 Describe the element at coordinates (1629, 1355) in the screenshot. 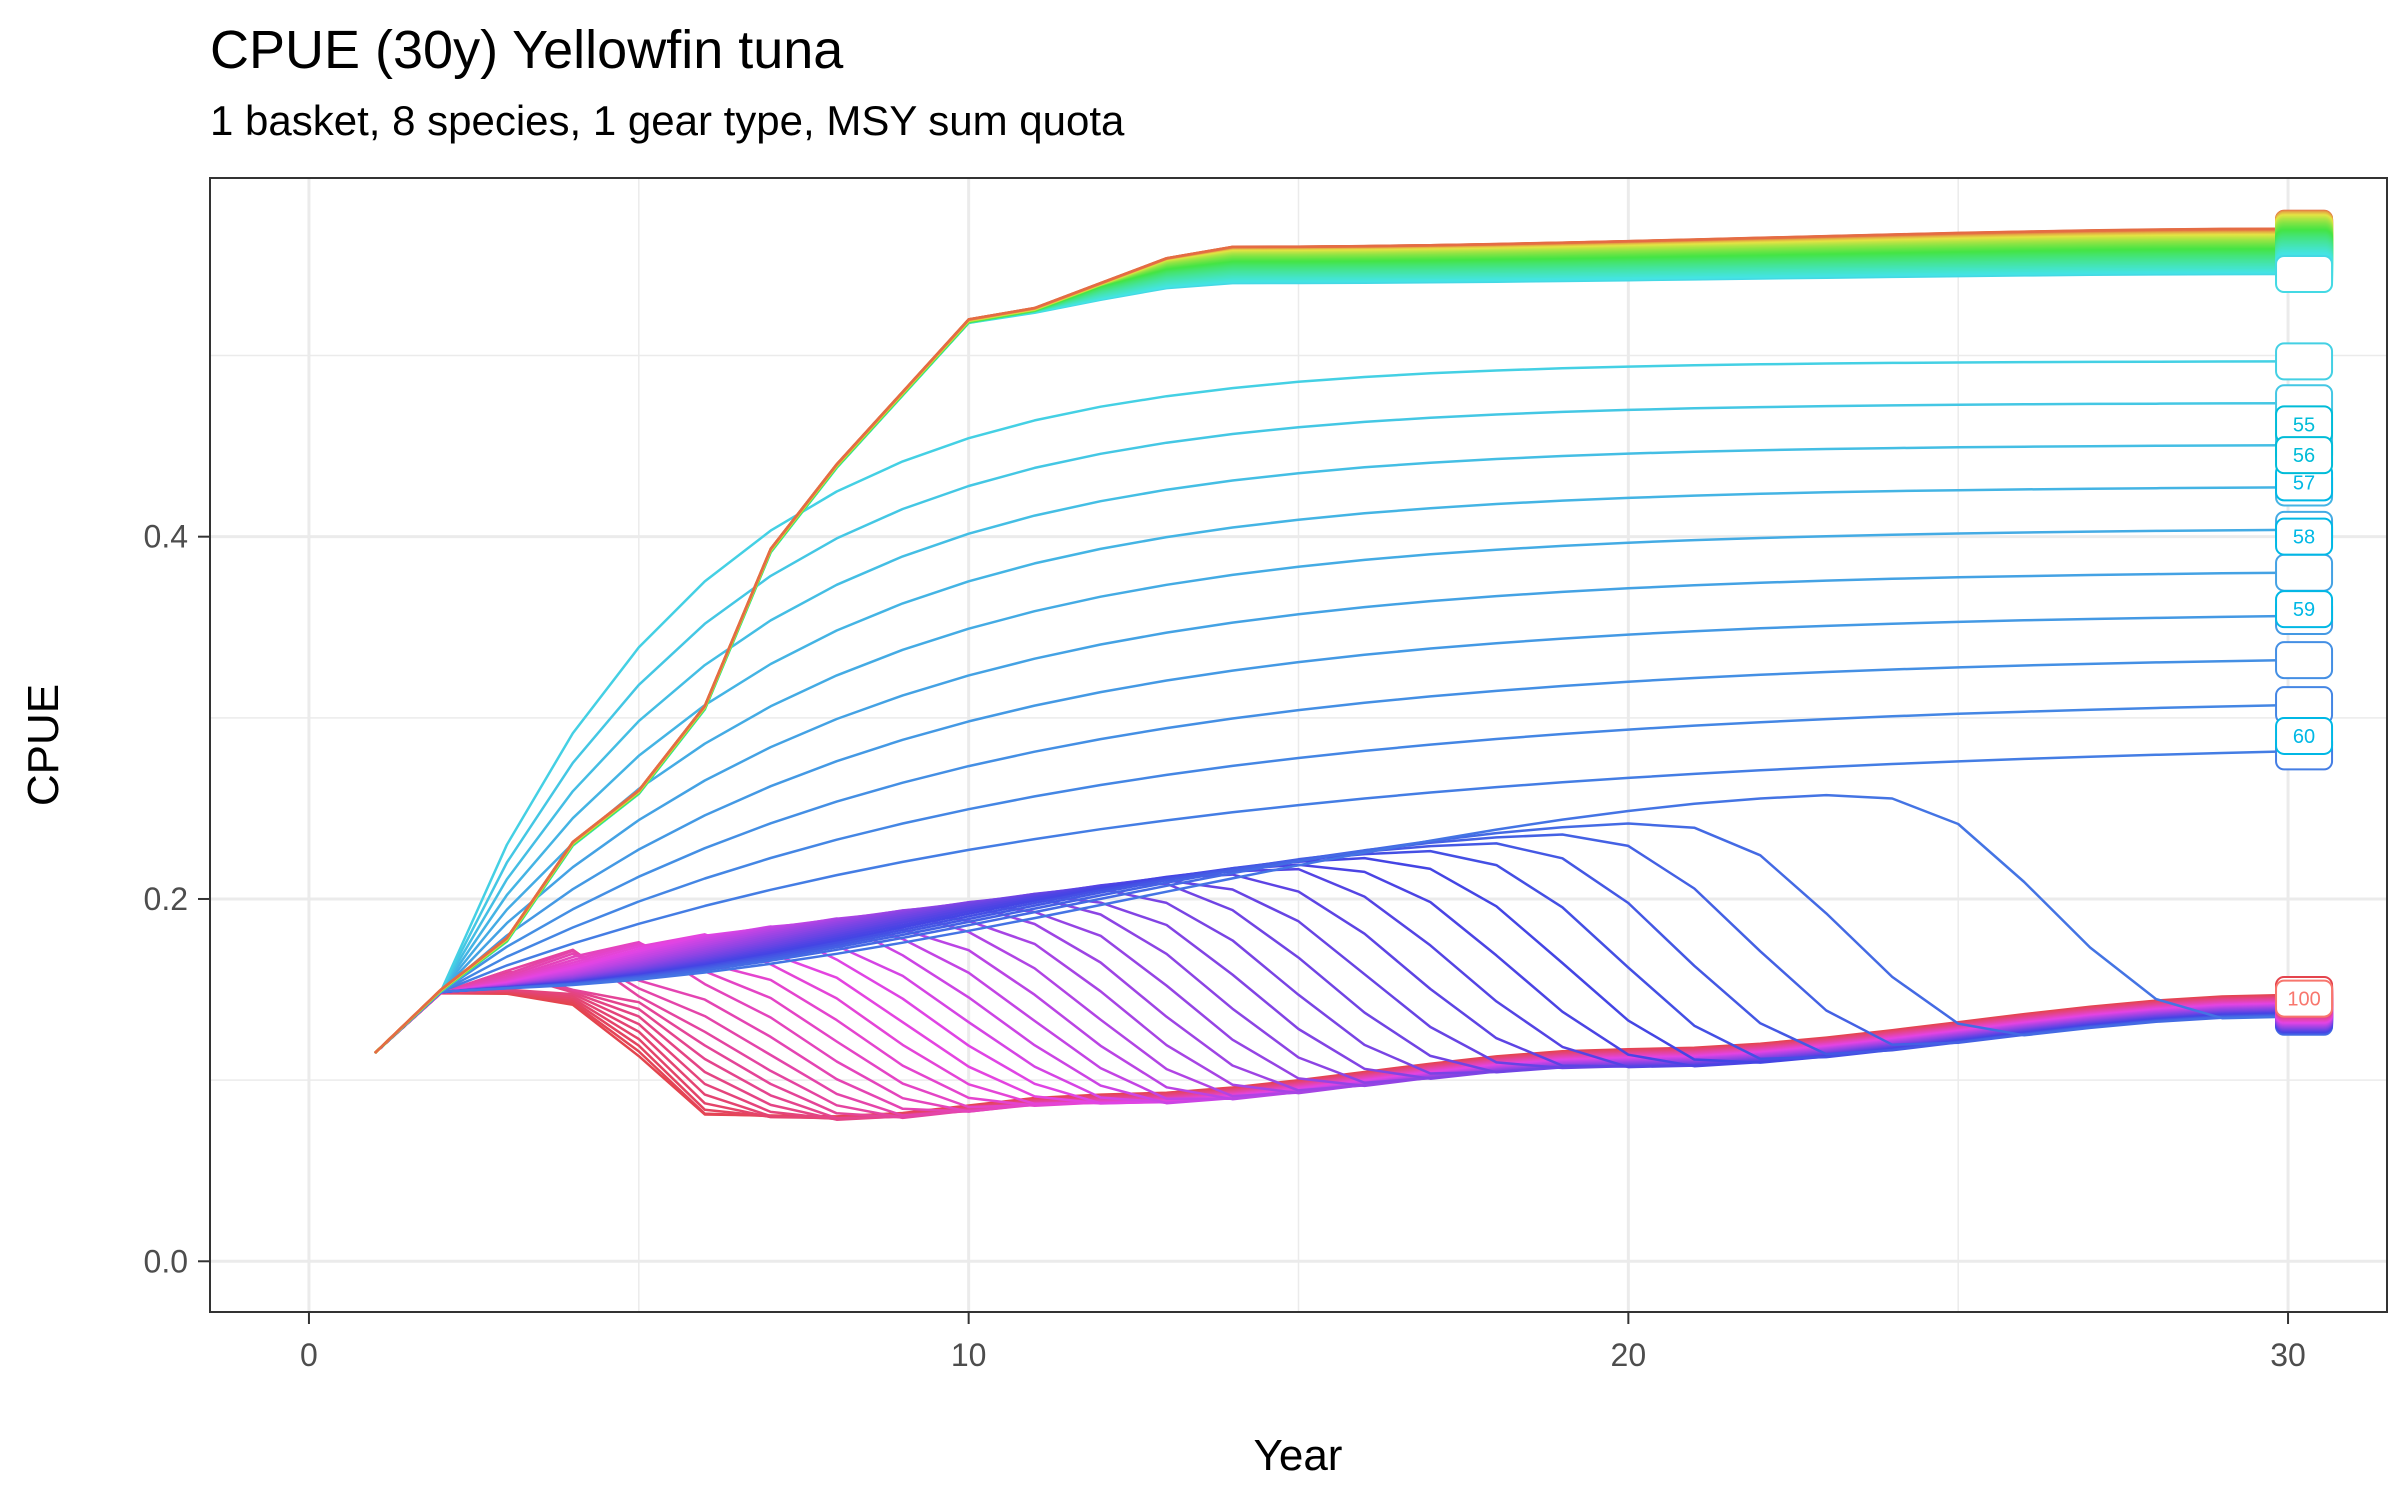

I see `x-tick-label: 20` at that location.